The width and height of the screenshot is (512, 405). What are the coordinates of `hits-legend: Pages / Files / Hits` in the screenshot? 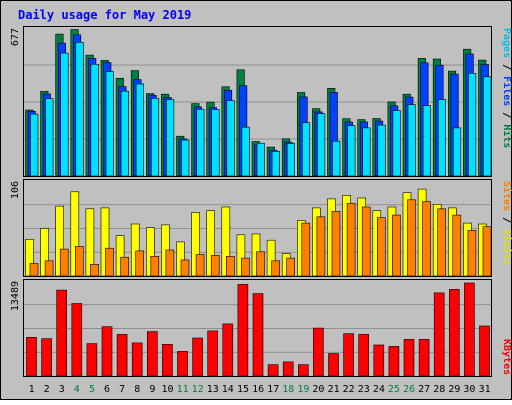 It's located at (506, 88).